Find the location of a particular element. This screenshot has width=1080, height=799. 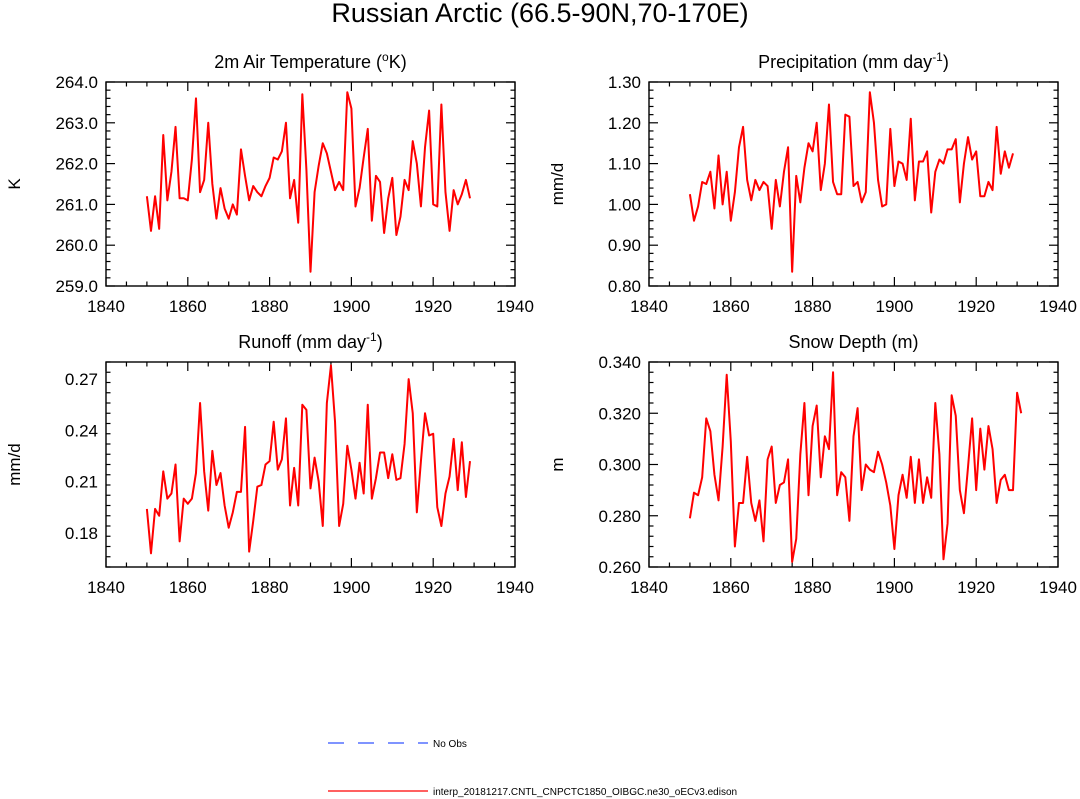

y-tick-label: 263.0 is located at coordinates (76, 123).